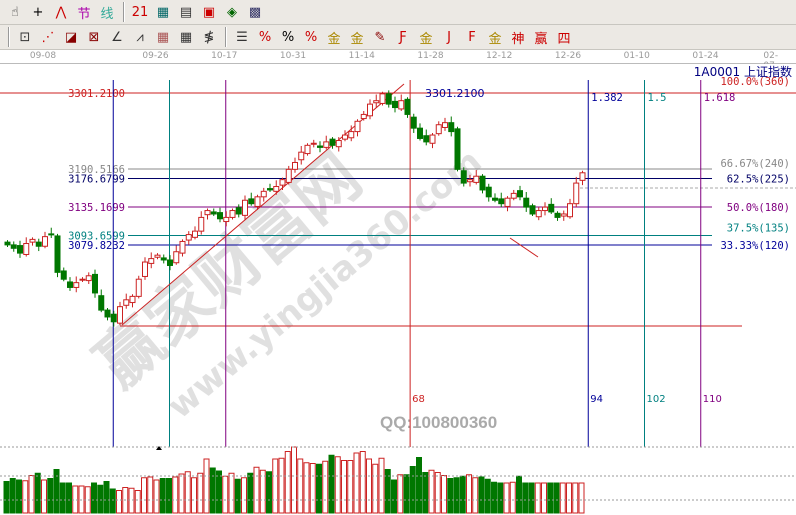  What do you see at coordinates (449, 37) in the screenshot?
I see `j-fan-icon: J` at bounding box center [449, 37].